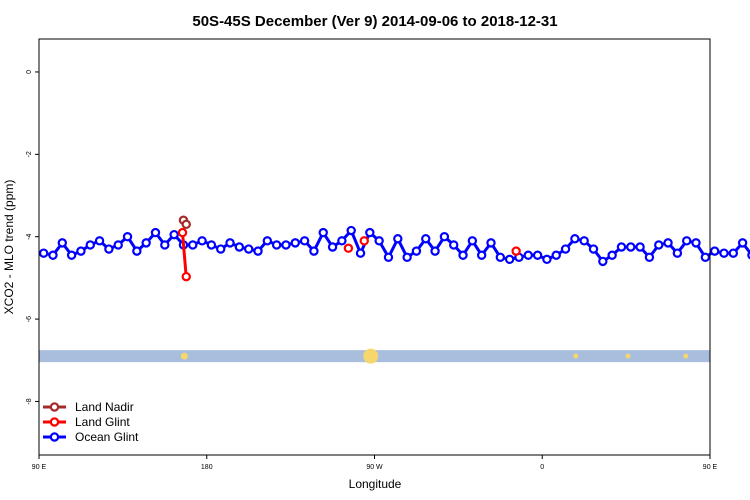 The image size is (750, 500). I want to click on x-tick-label: 90 W, so click(374, 467).